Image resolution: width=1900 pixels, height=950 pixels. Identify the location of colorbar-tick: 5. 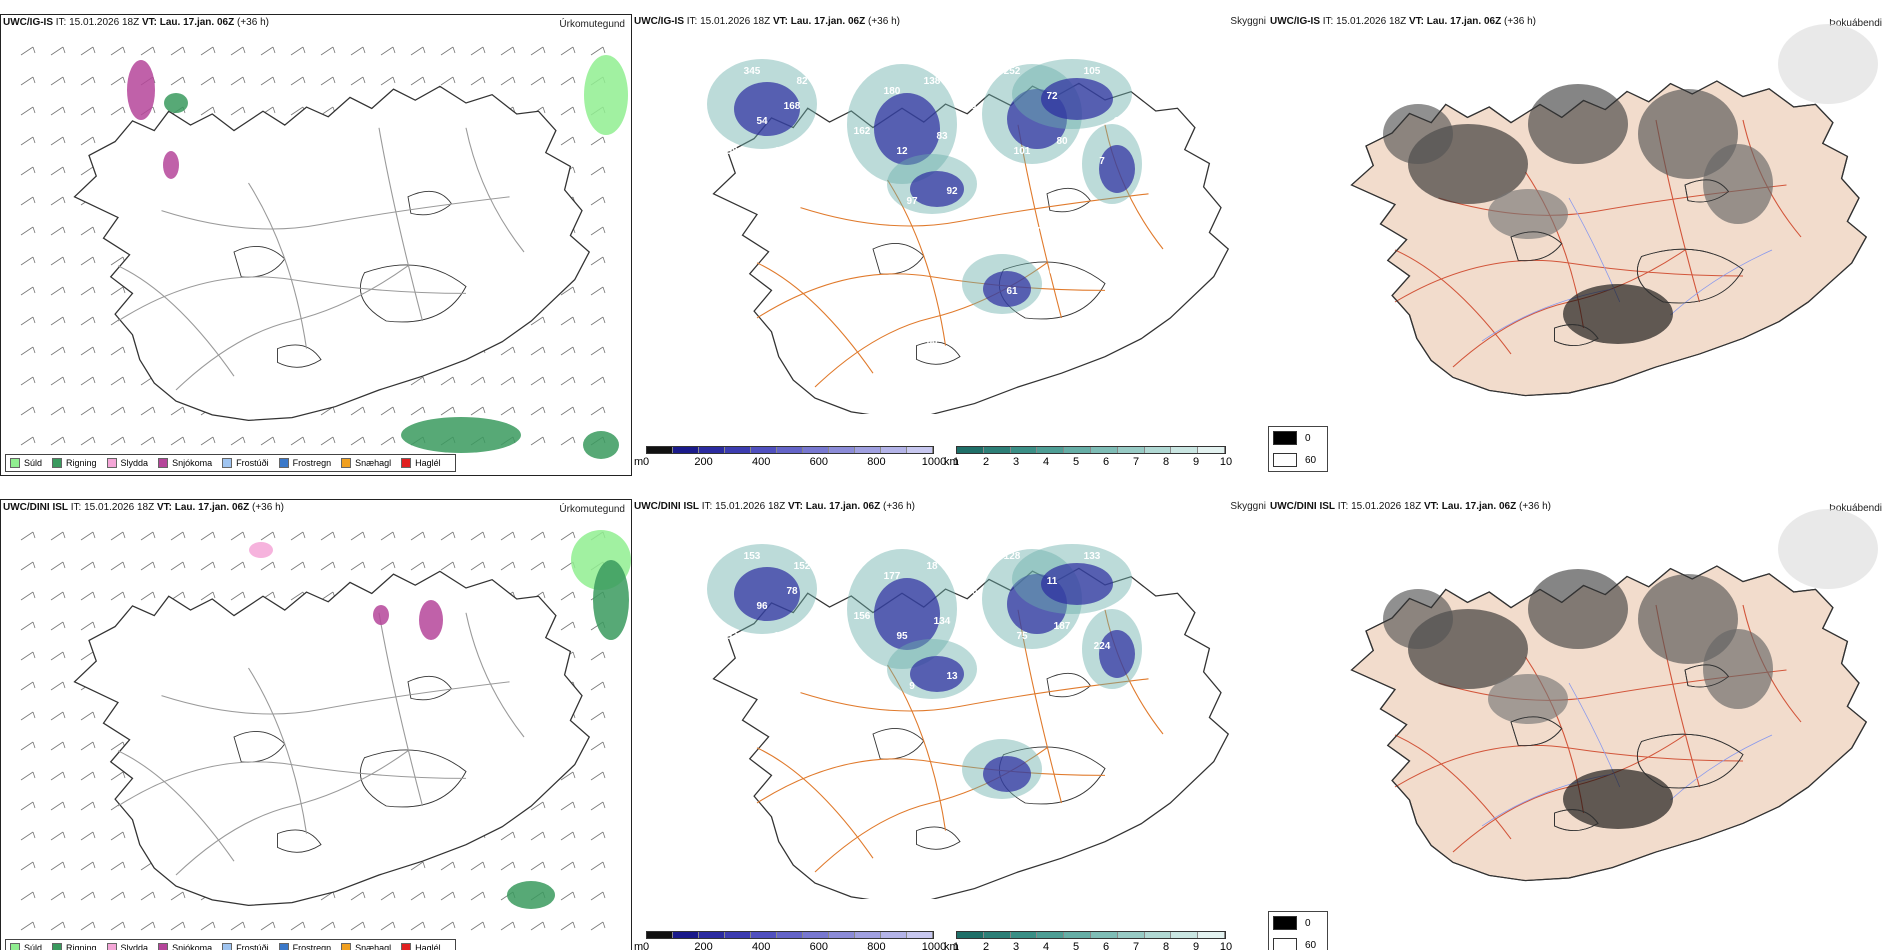
(1076, 945).